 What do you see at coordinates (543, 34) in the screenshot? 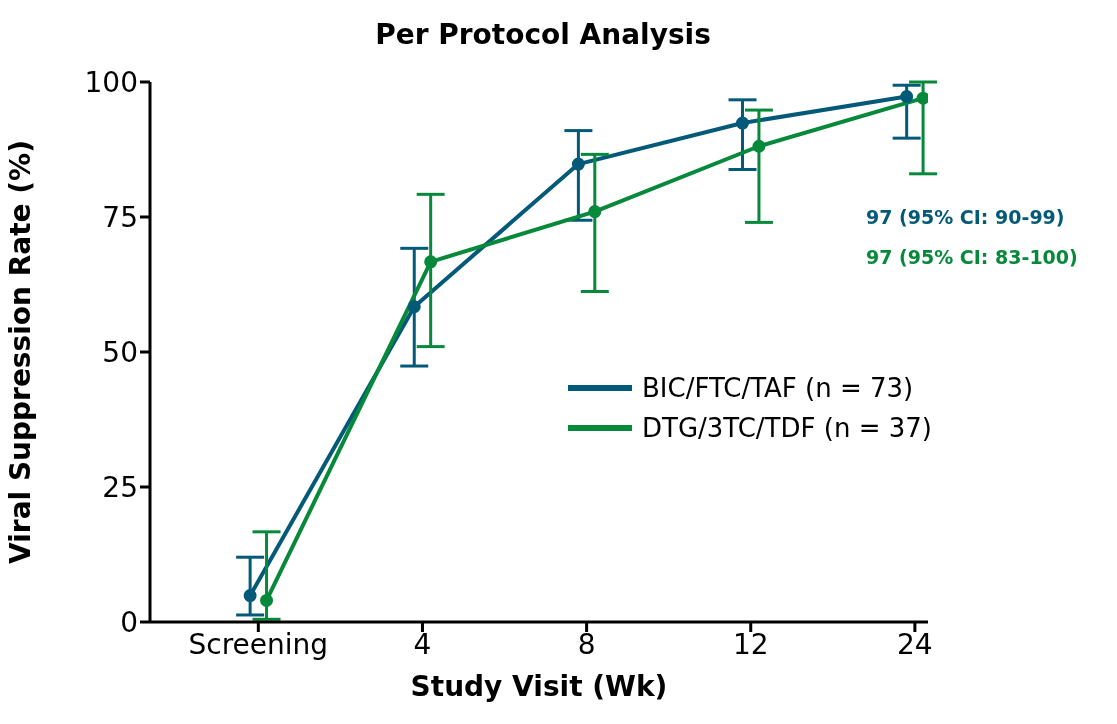
I see `chart-title: Per Protocol Analysis` at bounding box center [543, 34].